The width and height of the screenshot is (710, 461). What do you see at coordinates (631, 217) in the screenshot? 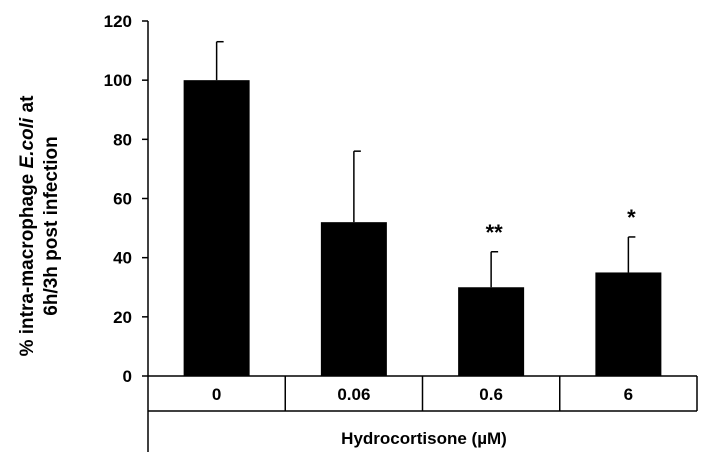
I see `significance-marker: *` at bounding box center [631, 217].